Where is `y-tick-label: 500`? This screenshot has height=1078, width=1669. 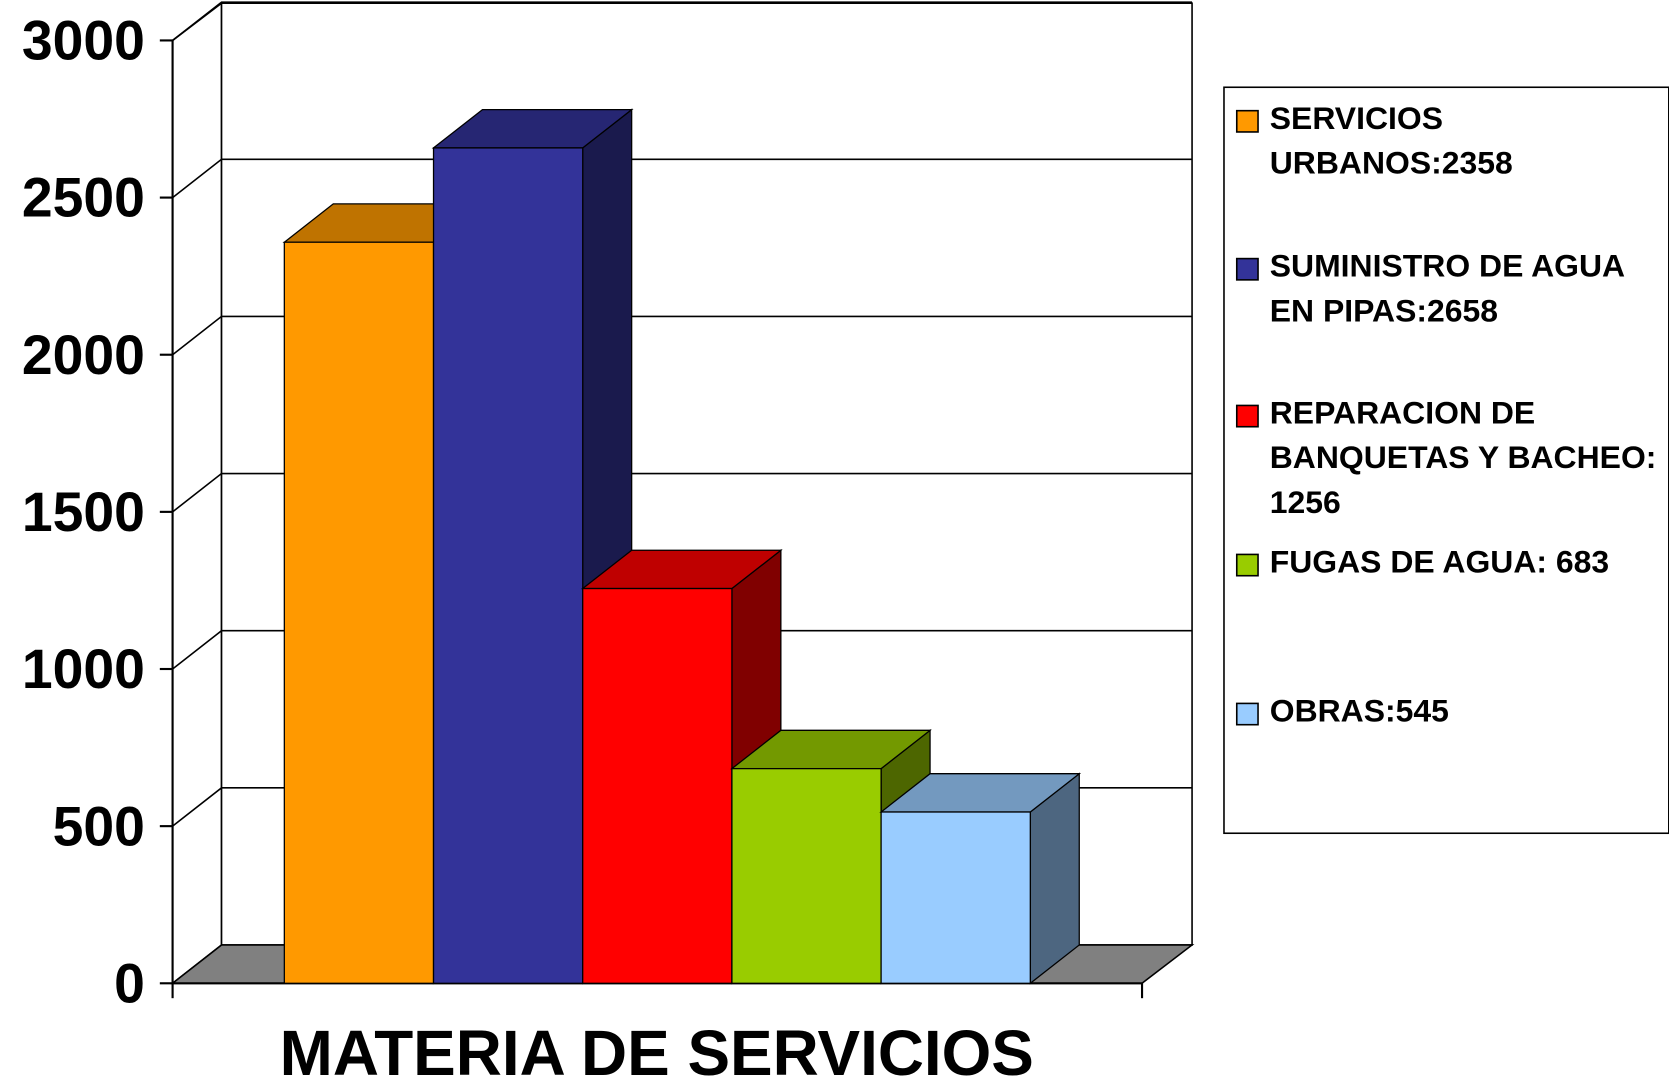 y-tick-label: 500 is located at coordinates (99, 826).